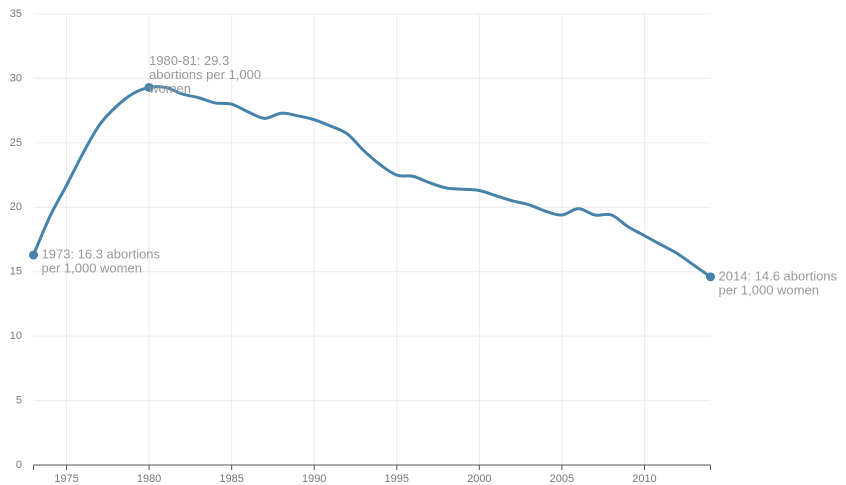 The width and height of the screenshot is (846, 485). Describe the element at coordinates (16, 14) in the screenshot. I see `y-tick-label: 35` at that location.